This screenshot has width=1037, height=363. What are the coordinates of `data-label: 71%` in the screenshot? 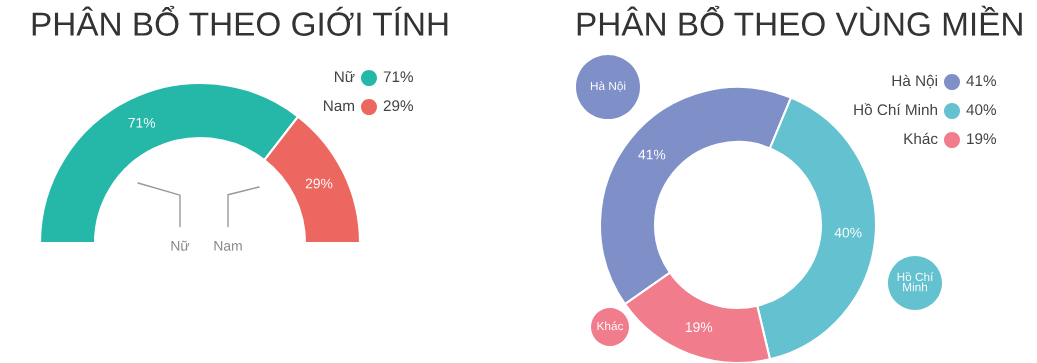 It's located at (142, 122).